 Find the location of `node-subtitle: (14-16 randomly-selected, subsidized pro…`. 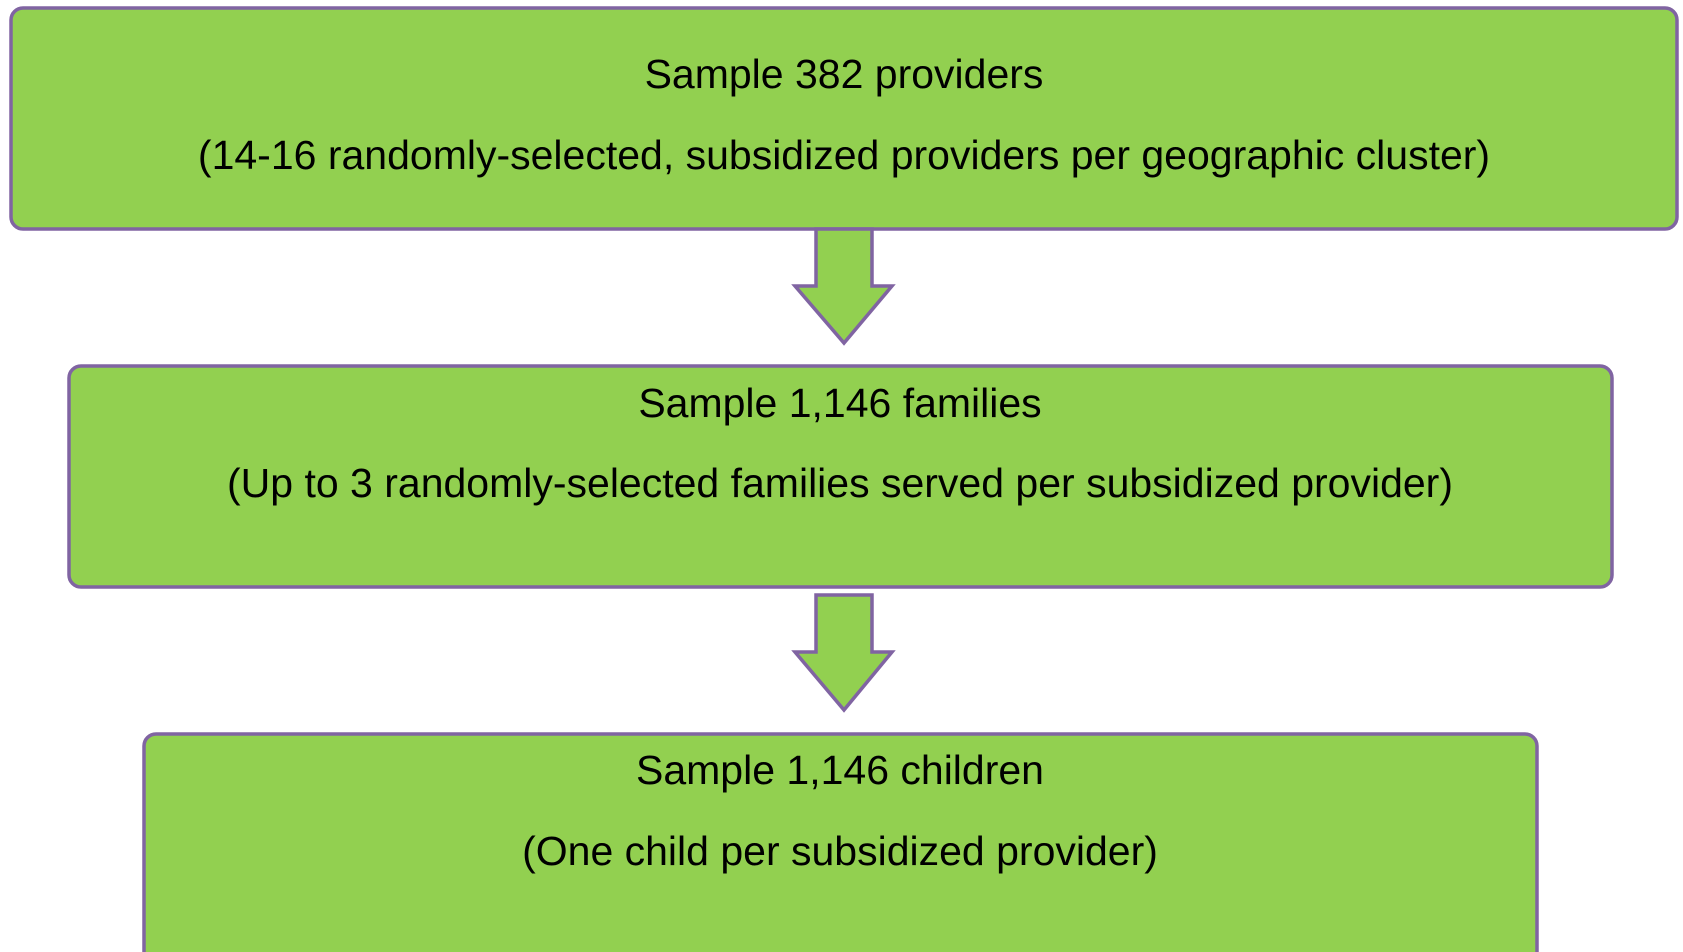

node-subtitle: (14-16 randomly-selected, subsidized pro… is located at coordinates (844, 155).